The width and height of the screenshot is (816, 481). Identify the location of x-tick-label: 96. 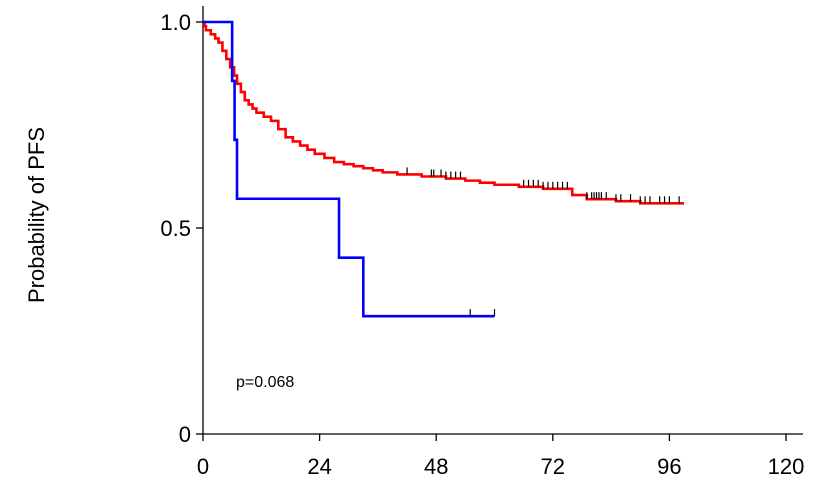
(669, 466).